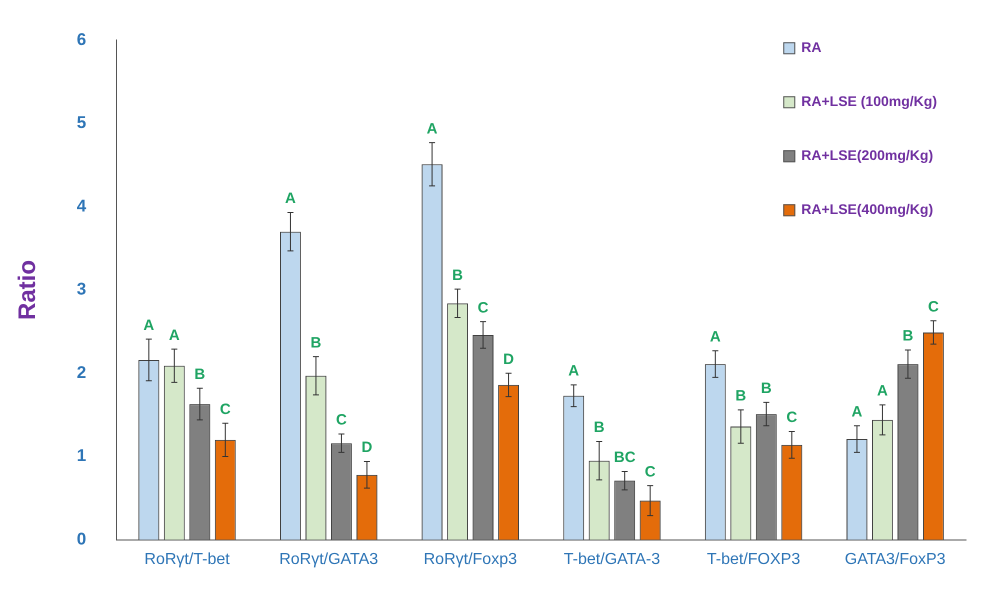  Describe the element at coordinates (81, 289) in the screenshot. I see `y-tick-label: 3` at that location.